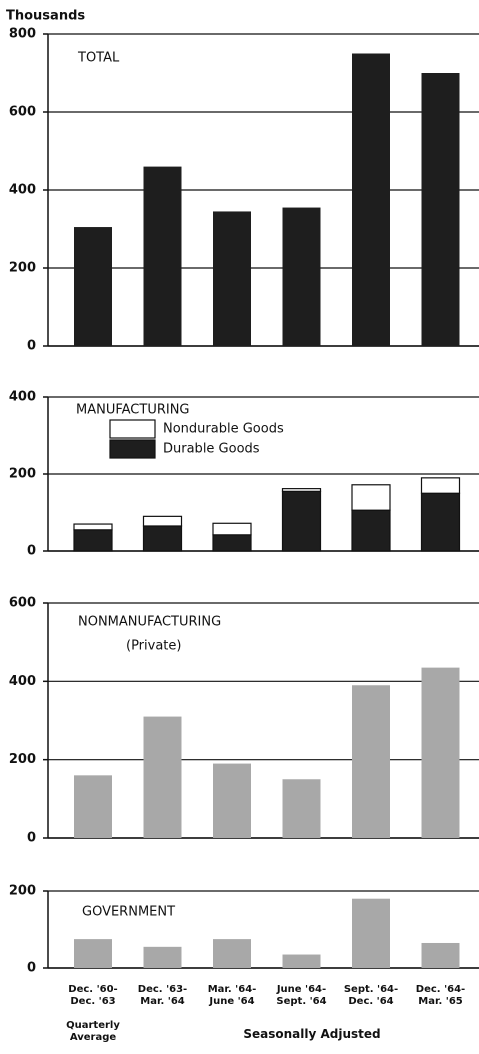 The width and height of the screenshot is (479, 1054). I want to click on y-tick-label: 800, so click(22, 34).